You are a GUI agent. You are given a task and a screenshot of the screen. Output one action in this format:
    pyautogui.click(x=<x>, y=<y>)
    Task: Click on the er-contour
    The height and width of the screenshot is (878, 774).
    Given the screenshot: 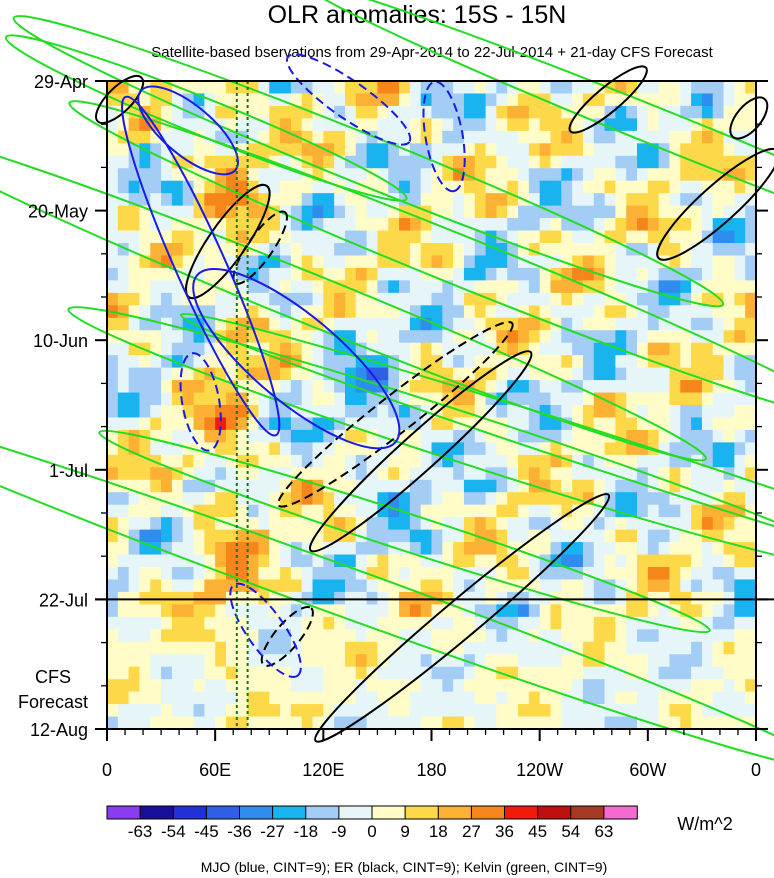 What is the action you would take?
    pyautogui.click(x=462, y=618)
    